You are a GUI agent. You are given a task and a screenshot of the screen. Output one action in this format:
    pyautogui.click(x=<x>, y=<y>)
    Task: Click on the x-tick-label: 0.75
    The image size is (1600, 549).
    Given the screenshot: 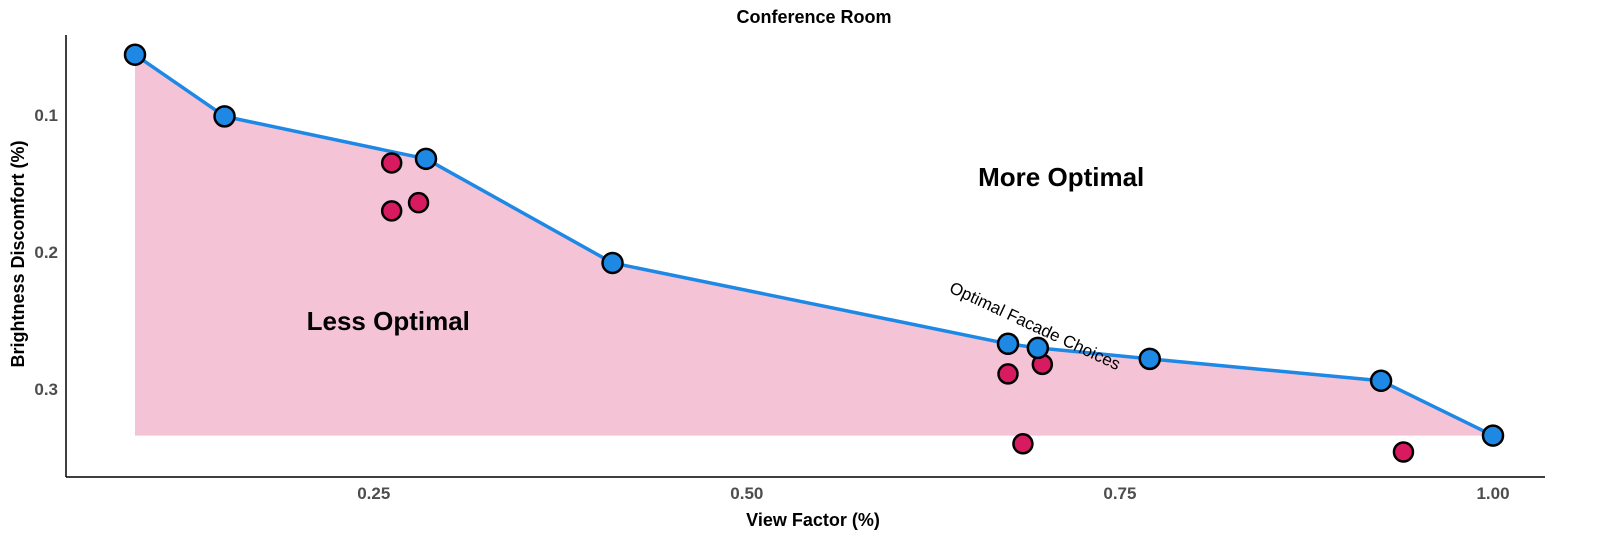 What is the action you would take?
    pyautogui.click(x=1119, y=493)
    